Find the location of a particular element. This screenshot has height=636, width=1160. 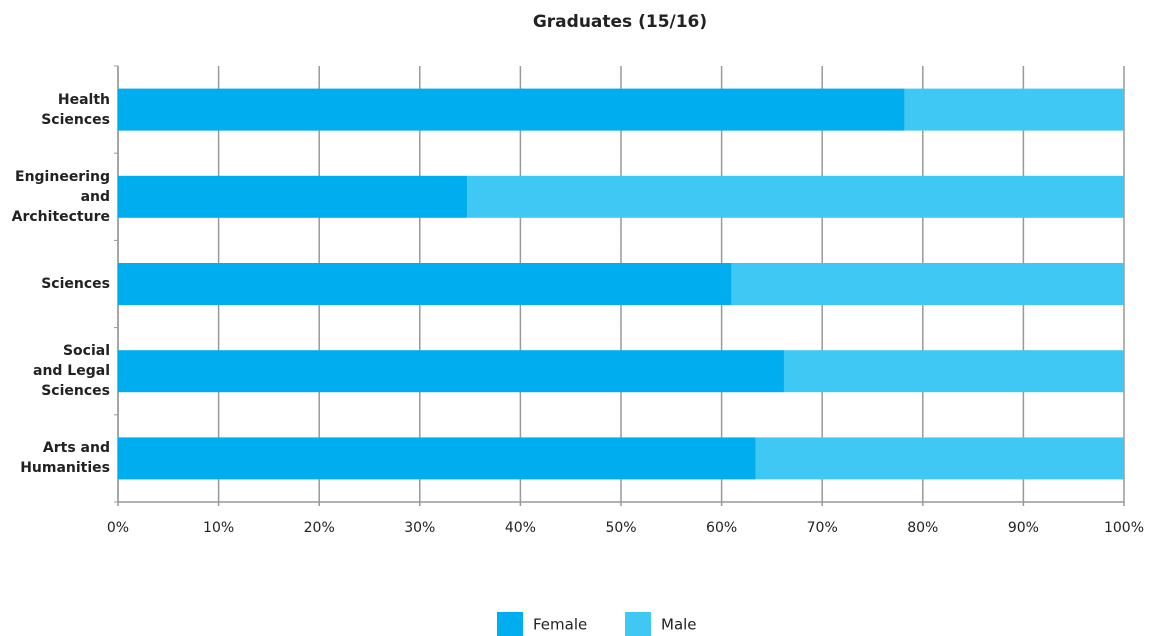

y-tick-label: Social and Legal Sciences is located at coordinates (71, 371).